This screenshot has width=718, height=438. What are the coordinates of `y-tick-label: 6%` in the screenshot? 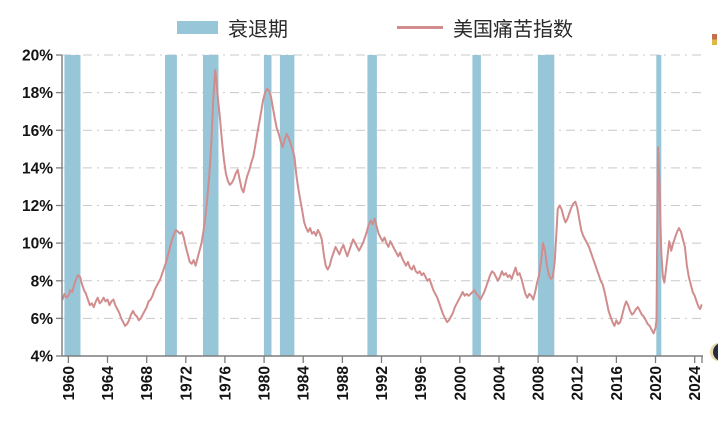 It's located at (42, 319).